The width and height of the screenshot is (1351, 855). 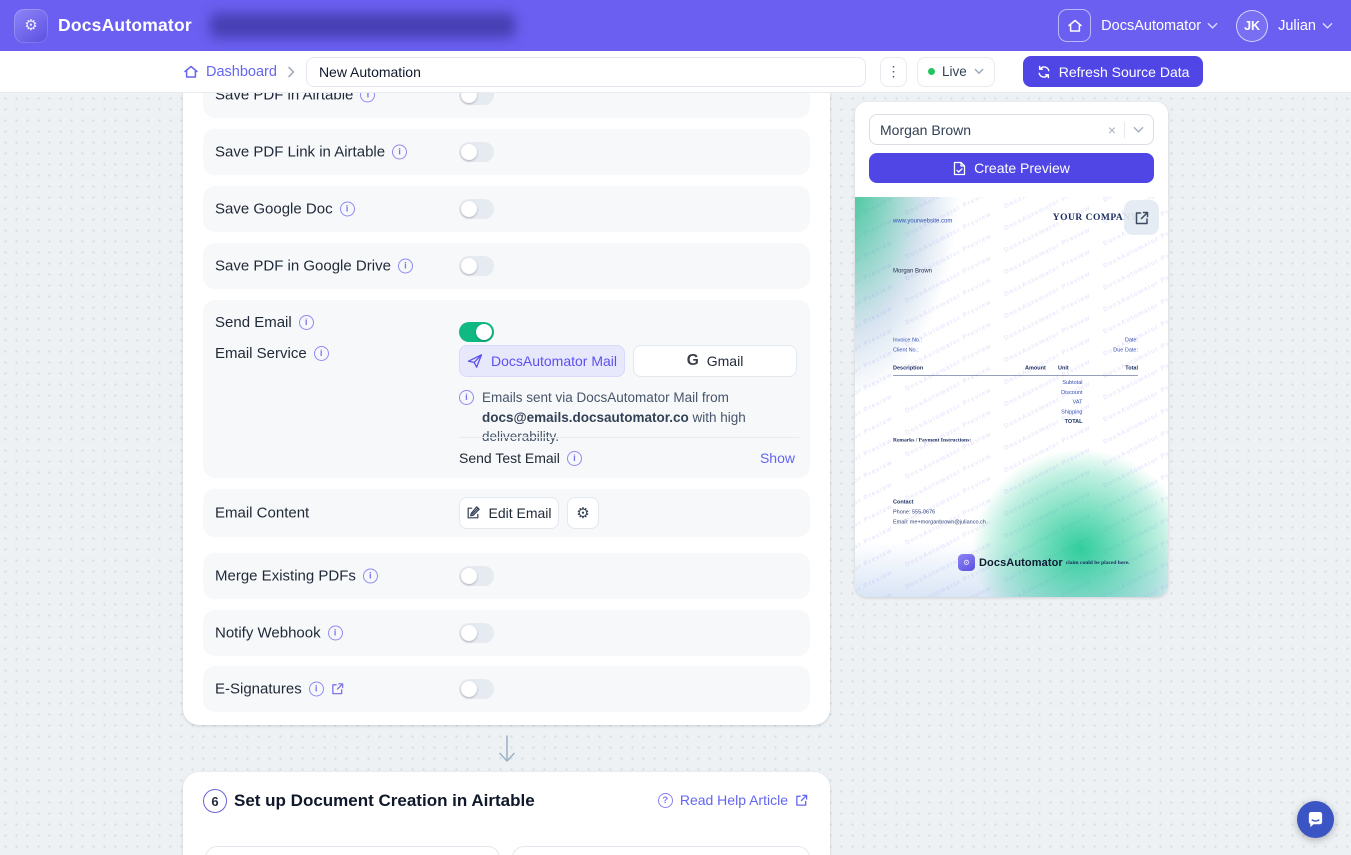 What do you see at coordinates (300, 152) in the screenshot?
I see `setting-label: Save PDF Link in Airtable` at bounding box center [300, 152].